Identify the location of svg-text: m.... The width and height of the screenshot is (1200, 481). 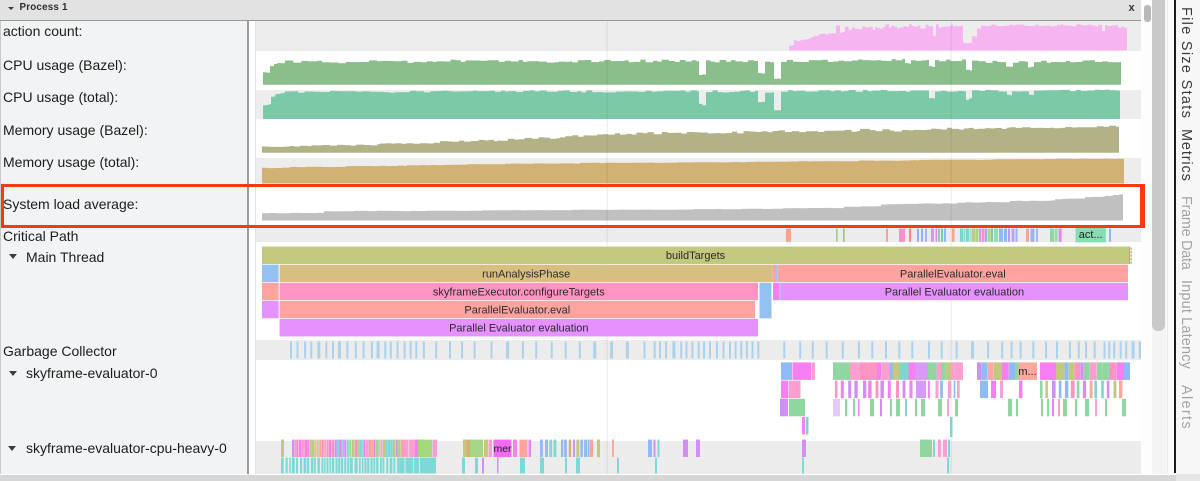
(1027, 372).